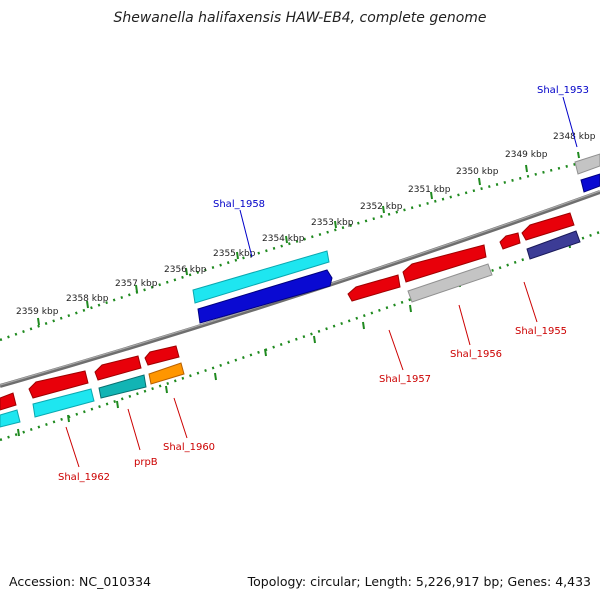 This screenshot has width=600, height=600. Describe the element at coordinates (261, 277) in the screenshot. I see `gene-shal-1958` at that location.